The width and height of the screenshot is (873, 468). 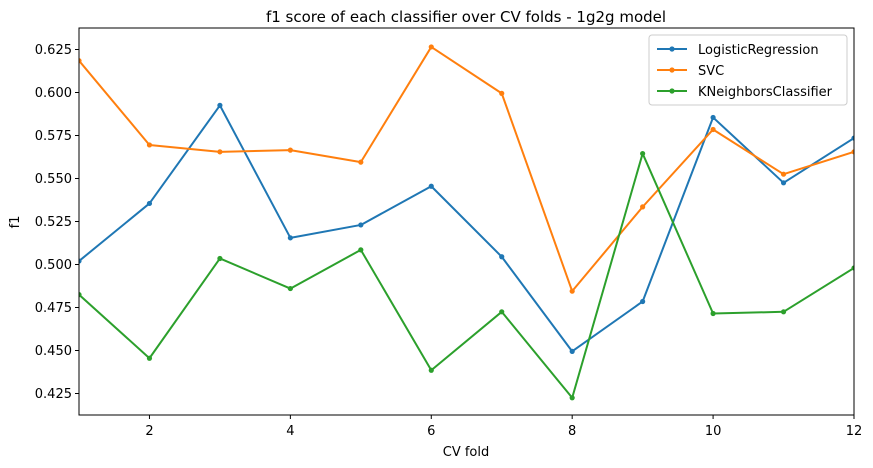 What do you see at coordinates (765, 92) in the screenshot?
I see `legend-label: KNeighborsClassifier` at bounding box center [765, 92].